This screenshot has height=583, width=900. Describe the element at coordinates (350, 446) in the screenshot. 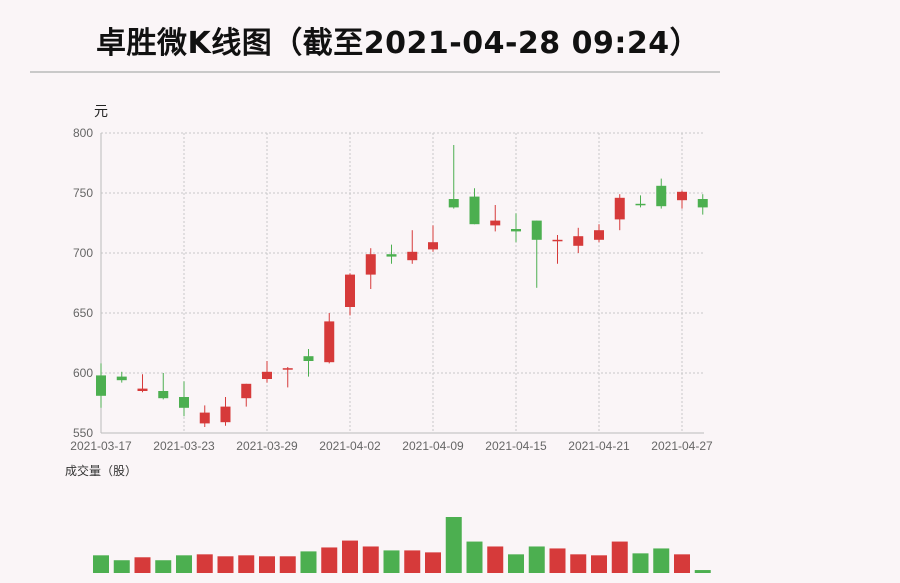

I see `x-tick-label: 2021-04-02` at that location.